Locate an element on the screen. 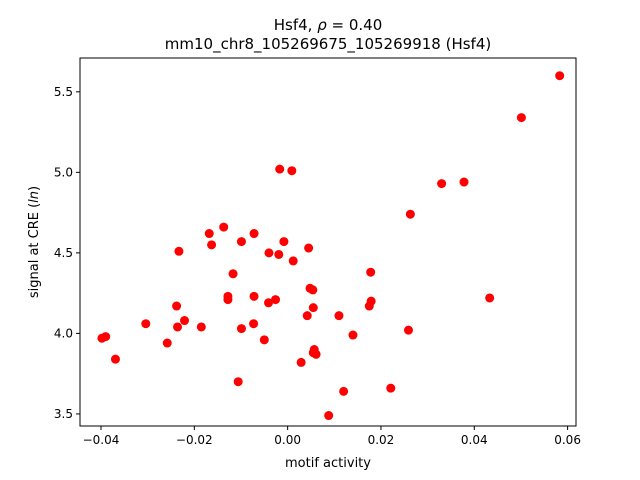  x-tick-label: −0.02 is located at coordinates (194, 440).